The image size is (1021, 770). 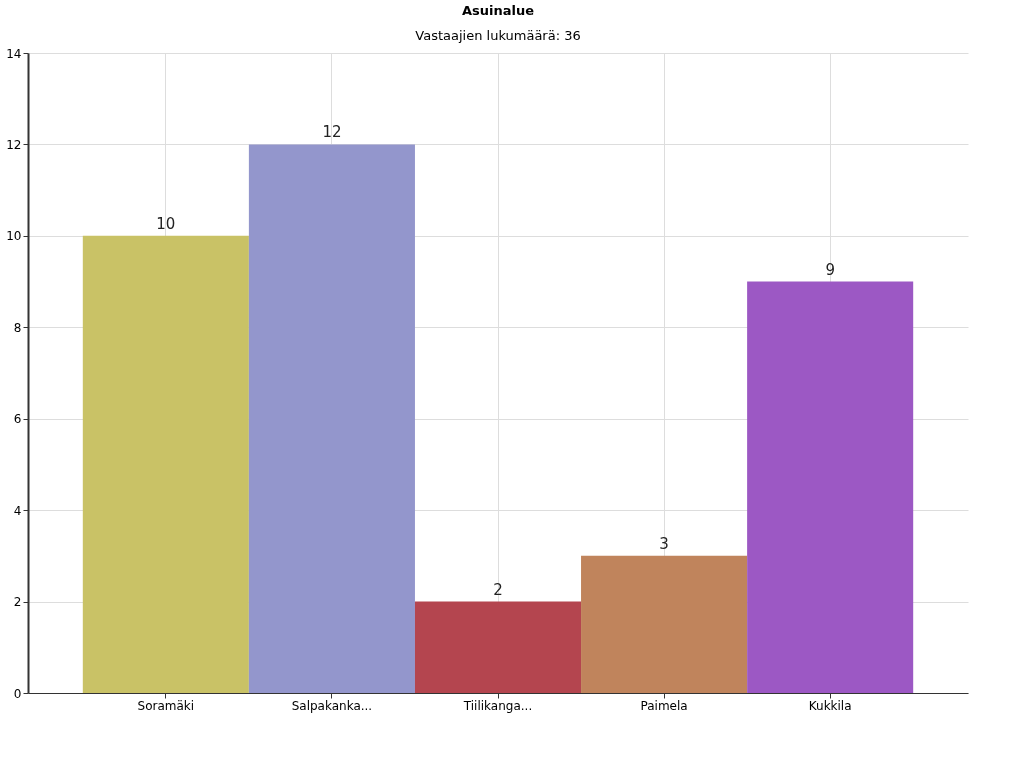 What do you see at coordinates (17, 419) in the screenshot?
I see `y-tick-label: 6` at bounding box center [17, 419].